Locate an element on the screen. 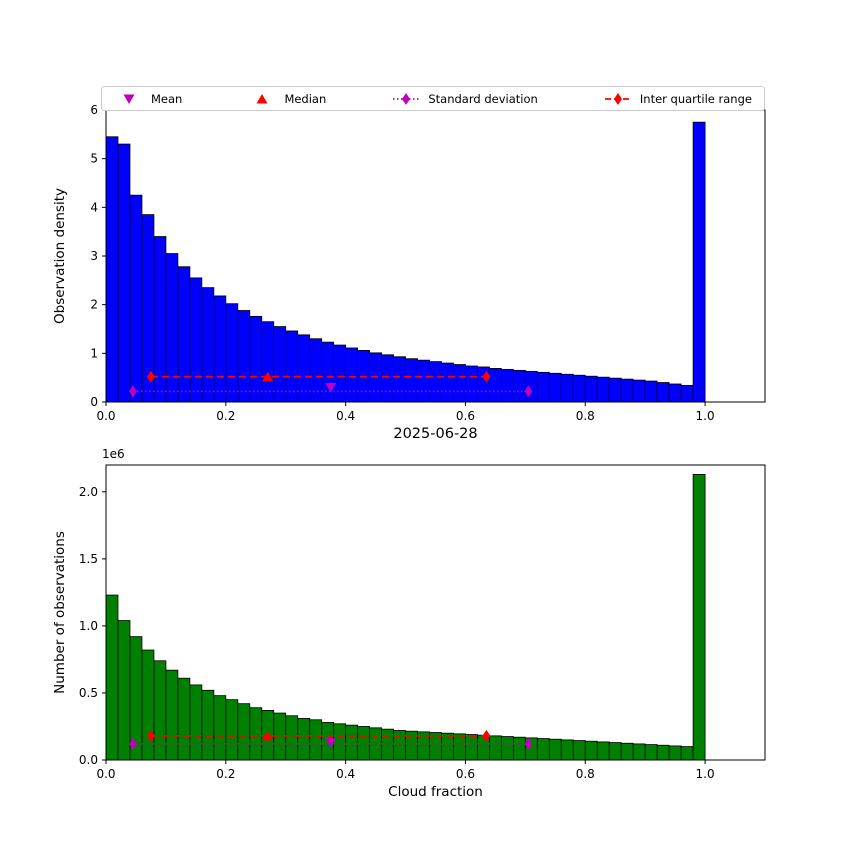  triangle-up-icon is located at coordinates (262, 98).